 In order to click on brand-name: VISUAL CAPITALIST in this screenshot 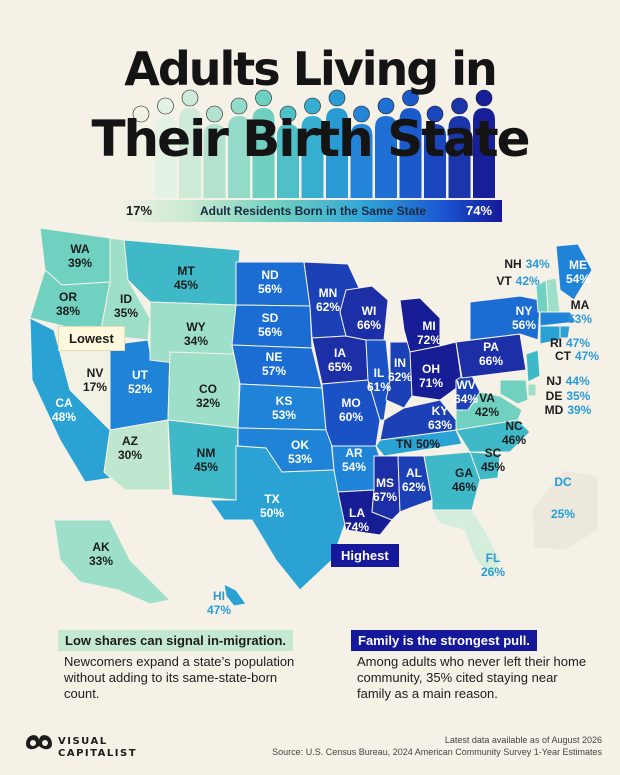, I will do `click(97, 748)`.